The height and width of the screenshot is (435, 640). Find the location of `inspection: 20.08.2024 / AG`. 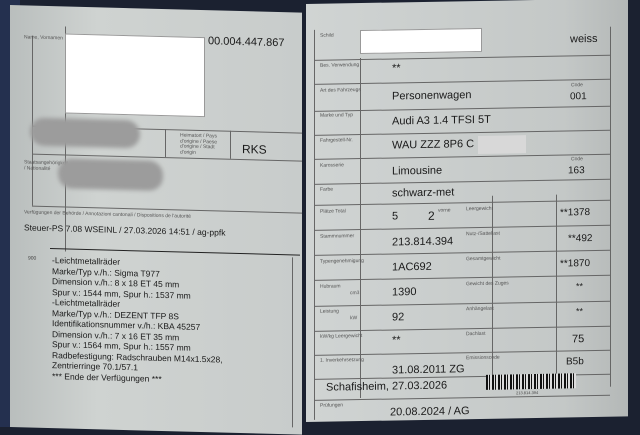

inspection: 20.08.2024 / AG is located at coordinates (430, 412).